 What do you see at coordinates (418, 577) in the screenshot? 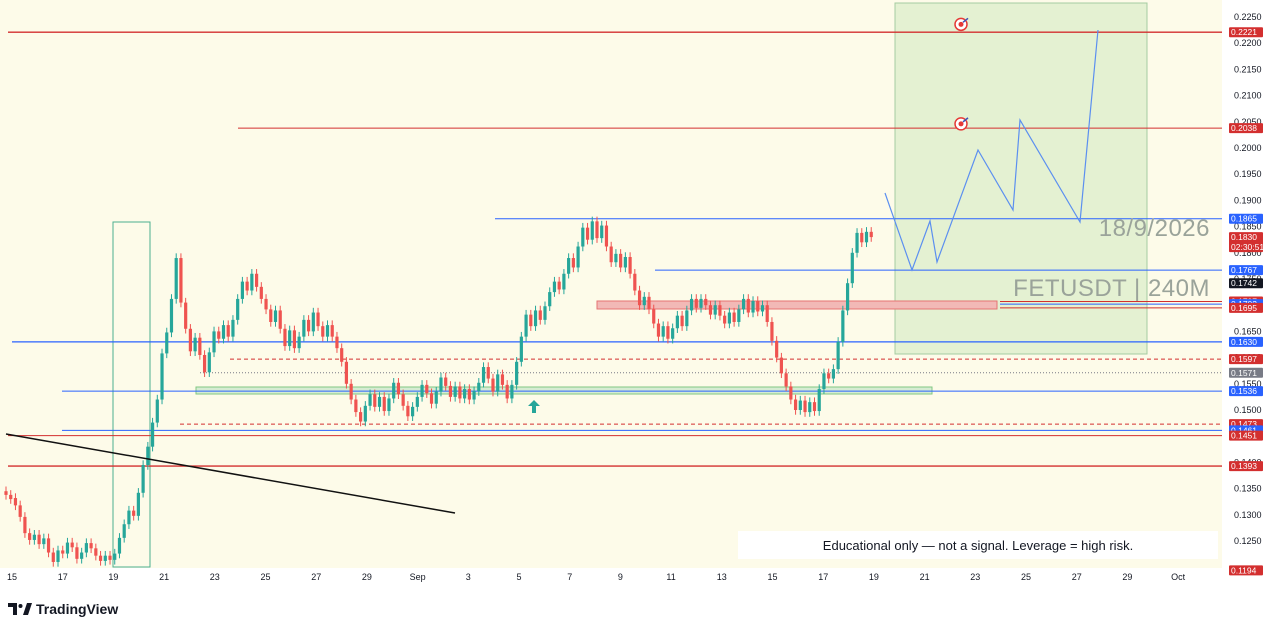
I see `x-tick-label: Sep` at bounding box center [418, 577].